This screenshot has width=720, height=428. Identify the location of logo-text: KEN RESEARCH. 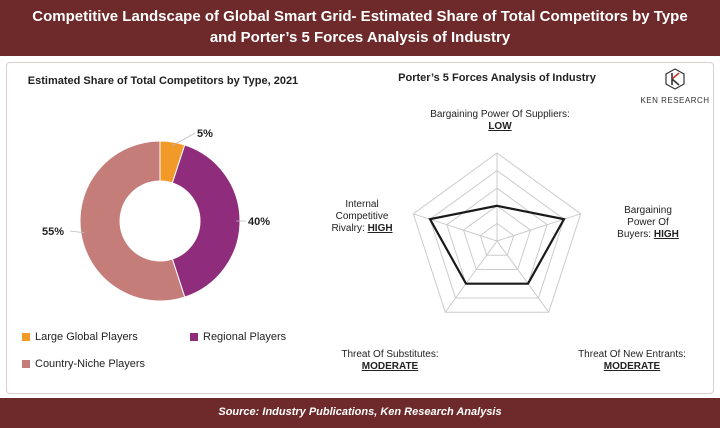
(675, 100).